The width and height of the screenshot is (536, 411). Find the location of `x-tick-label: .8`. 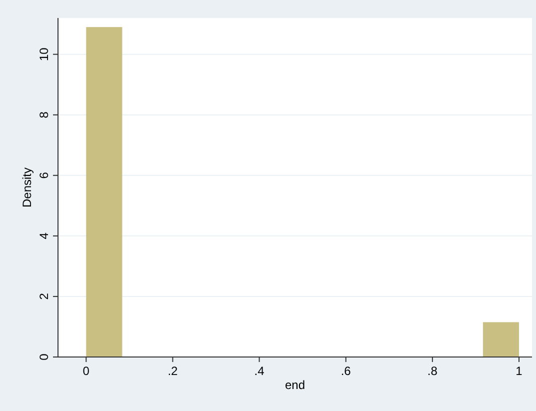

x-tick-label: .8 is located at coordinates (432, 371).